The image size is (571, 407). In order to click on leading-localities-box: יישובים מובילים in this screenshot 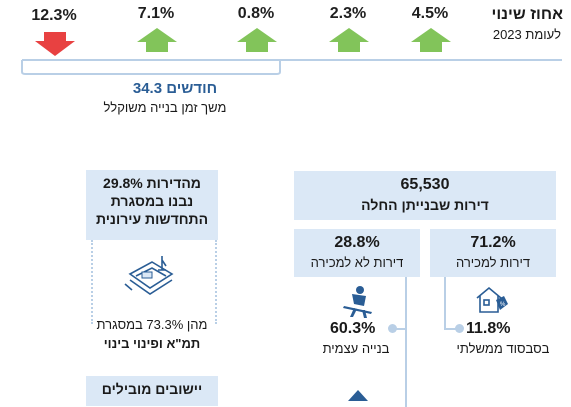, I will do `click(152, 391)`.